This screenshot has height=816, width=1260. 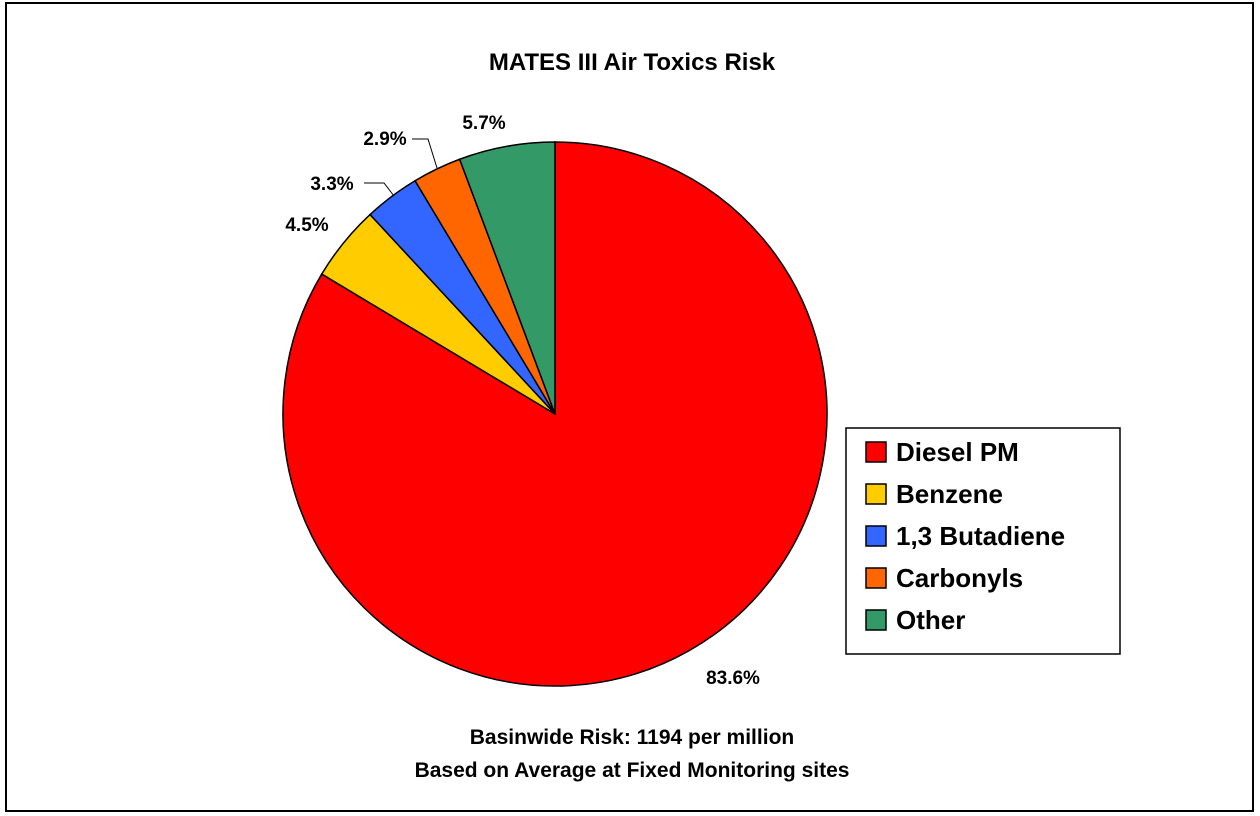 What do you see at coordinates (483, 123) in the screenshot?
I see `slice-label-other: 5.7%` at bounding box center [483, 123].